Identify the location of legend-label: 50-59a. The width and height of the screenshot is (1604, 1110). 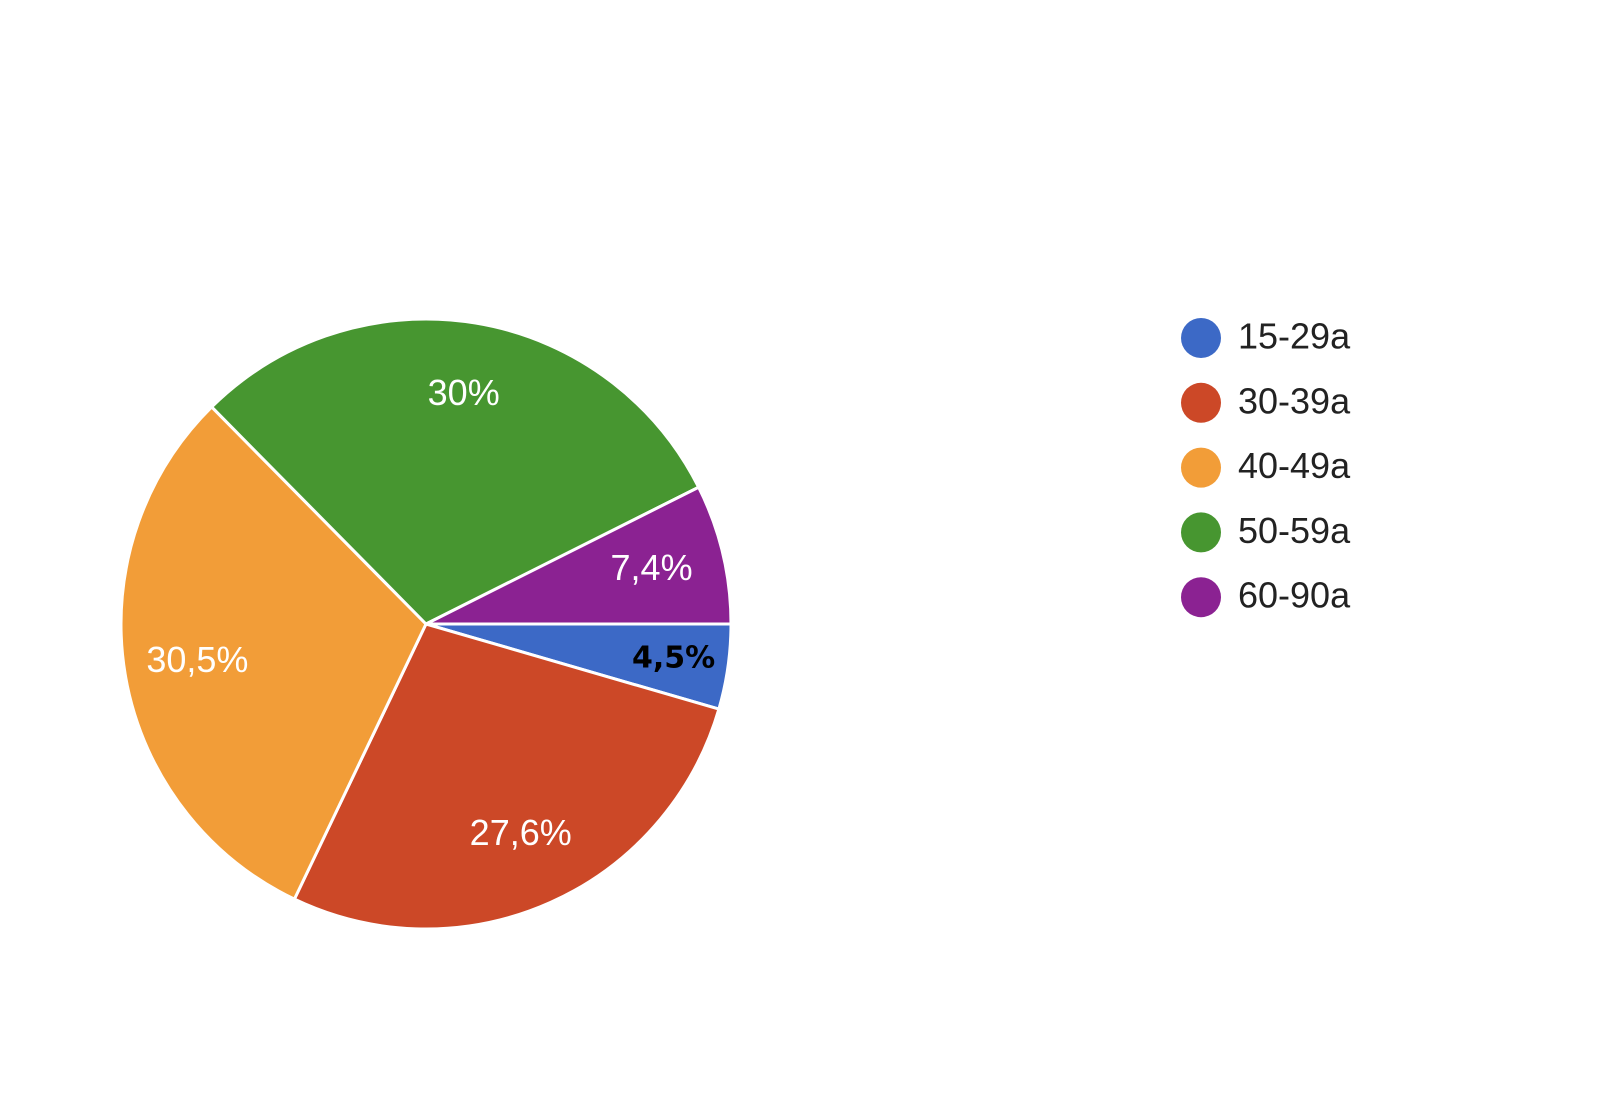
(1294, 530).